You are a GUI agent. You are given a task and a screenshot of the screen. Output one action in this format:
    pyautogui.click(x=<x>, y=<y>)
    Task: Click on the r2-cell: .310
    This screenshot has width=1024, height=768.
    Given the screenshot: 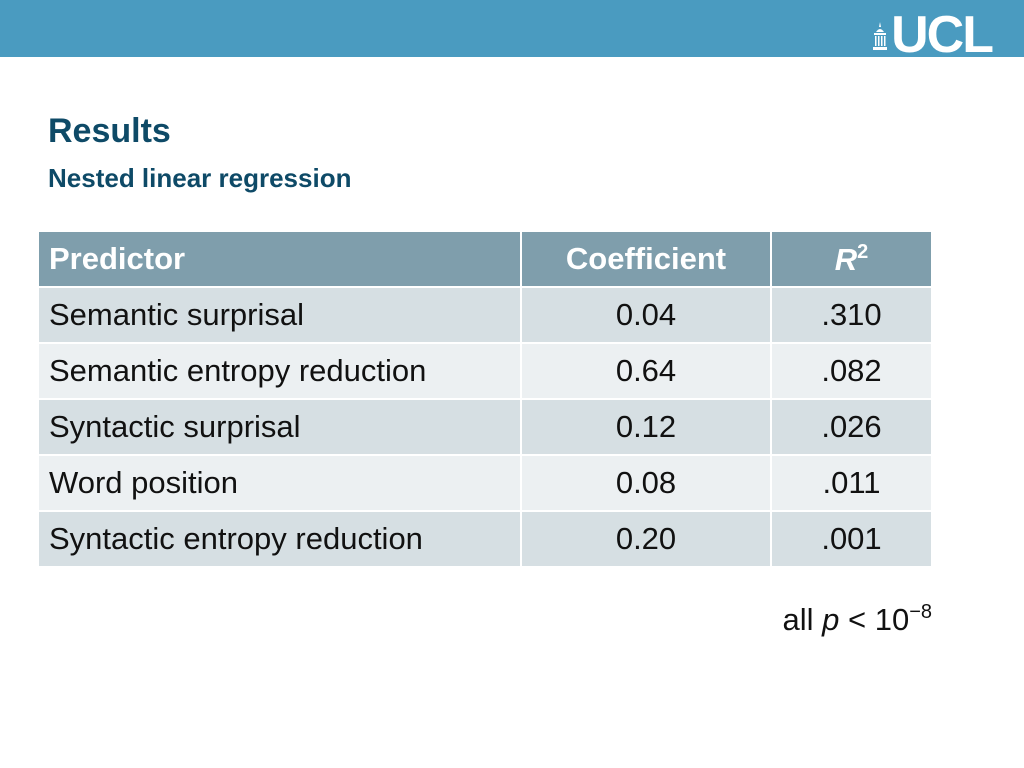 What is the action you would take?
    pyautogui.click(x=851, y=315)
    